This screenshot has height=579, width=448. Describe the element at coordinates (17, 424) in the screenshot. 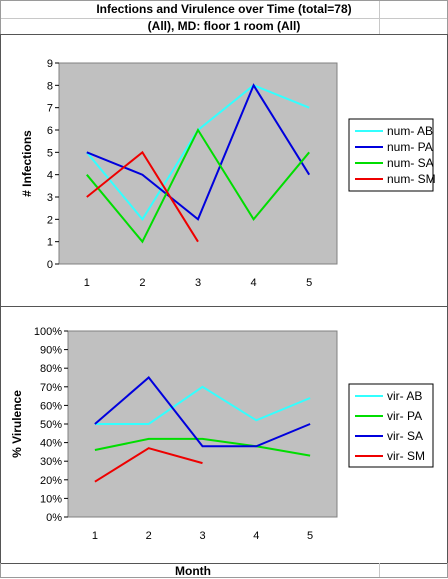

I see `y-axis-title: % Virulence` at that location.